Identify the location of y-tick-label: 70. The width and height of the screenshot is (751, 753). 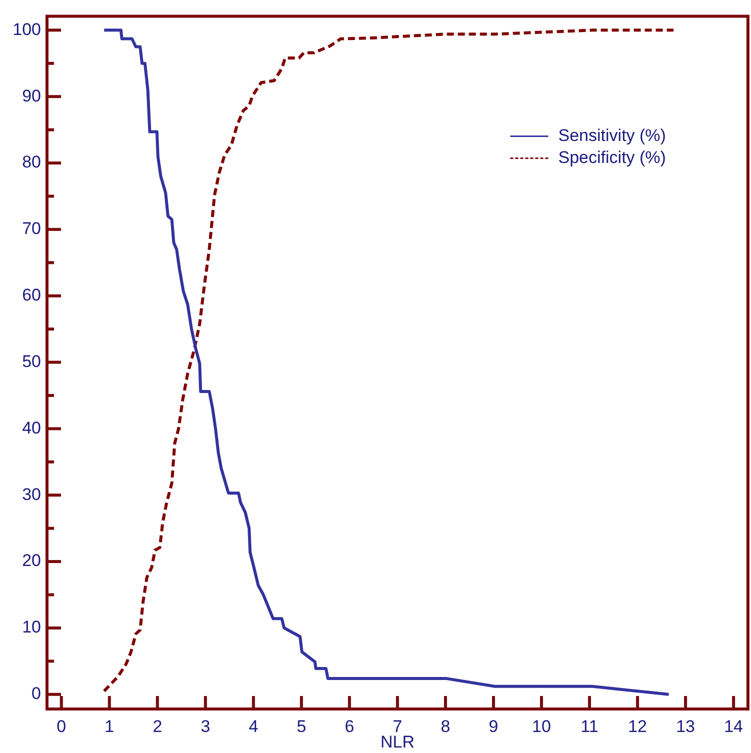
(31, 228).